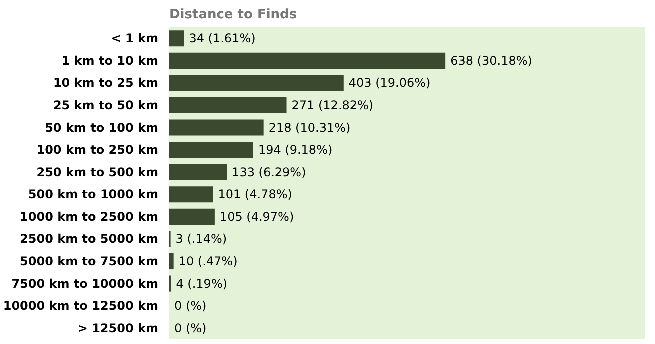 The image size is (655, 344). What do you see at coordinates (257, 217) in the screenshot?
I see `data-label: 105 (4.97%)` at bounding box center [257, 217].